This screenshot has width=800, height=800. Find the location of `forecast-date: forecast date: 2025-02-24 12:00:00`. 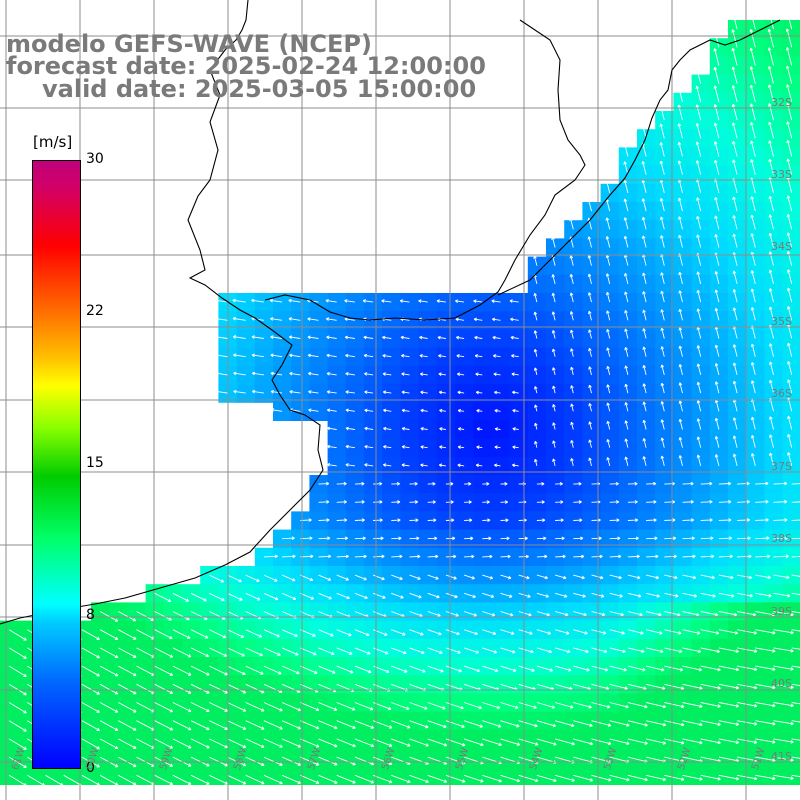

forecast-date: forecast date: 2025-02-24 12:00:00 is located at coordinates (246, 66).